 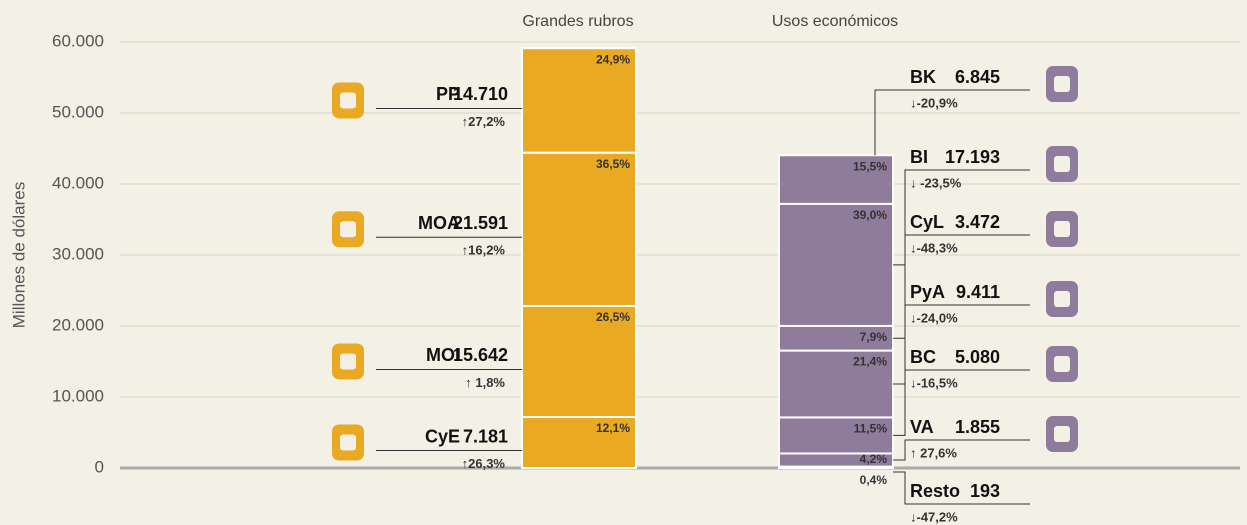 I want to click on y-tick-label: 50.000, so click(x=78, y=111).